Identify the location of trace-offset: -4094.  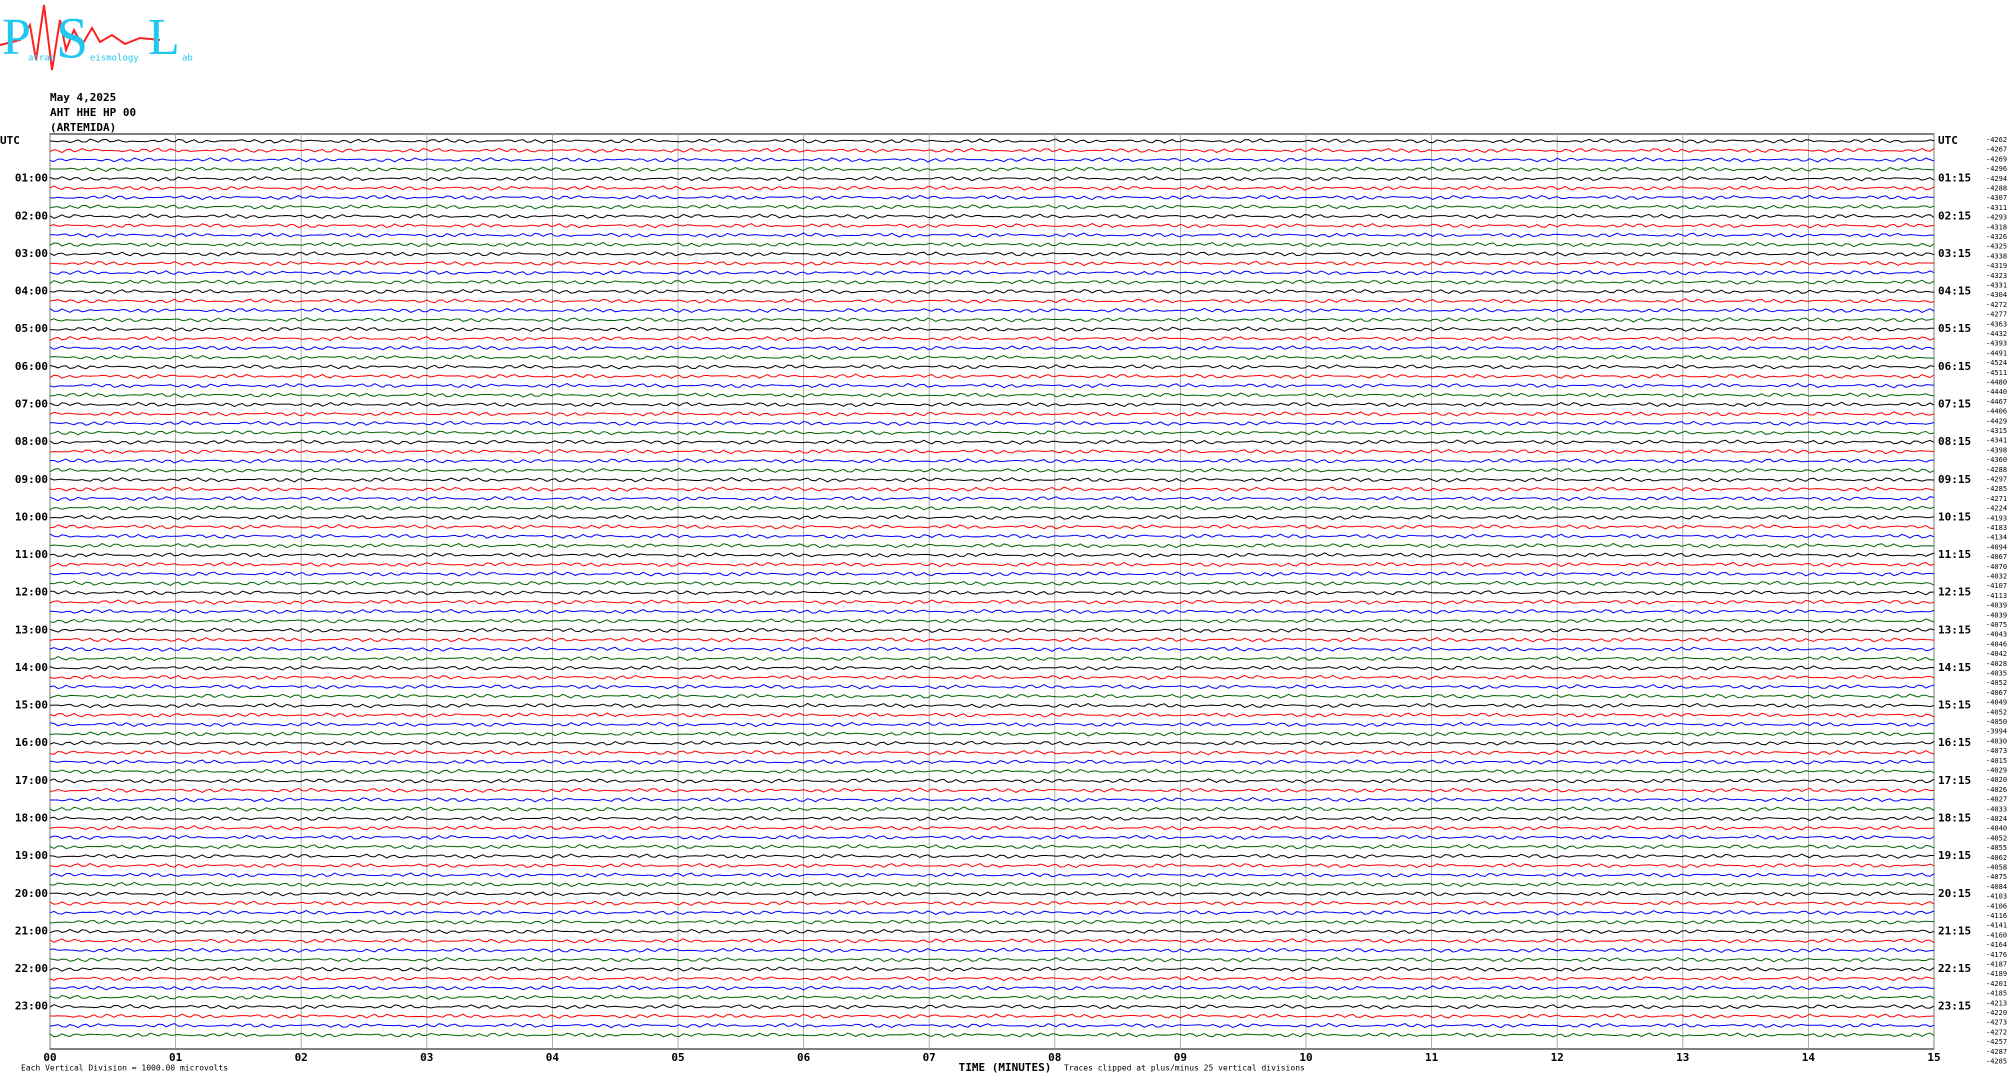
(1996, 547).